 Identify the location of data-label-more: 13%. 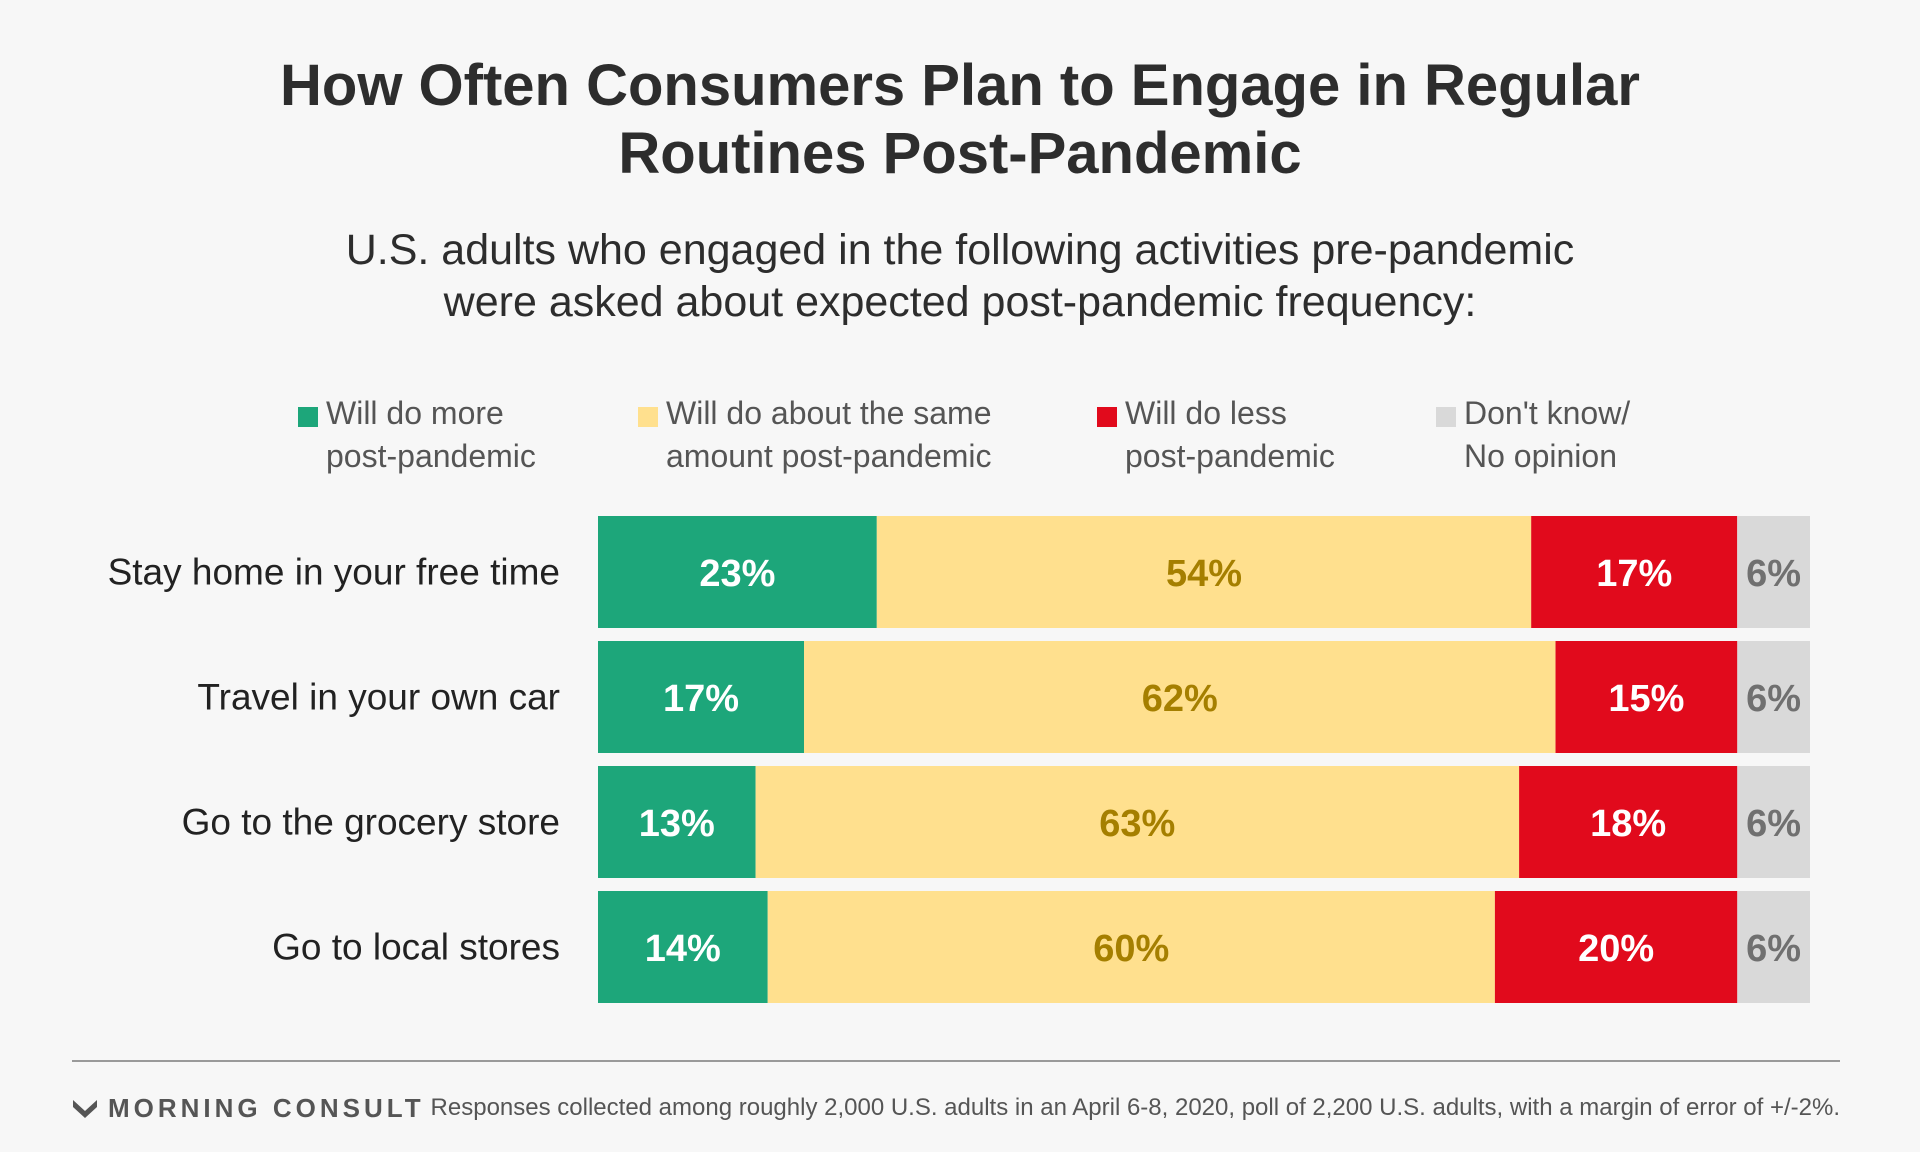
(677, 824).